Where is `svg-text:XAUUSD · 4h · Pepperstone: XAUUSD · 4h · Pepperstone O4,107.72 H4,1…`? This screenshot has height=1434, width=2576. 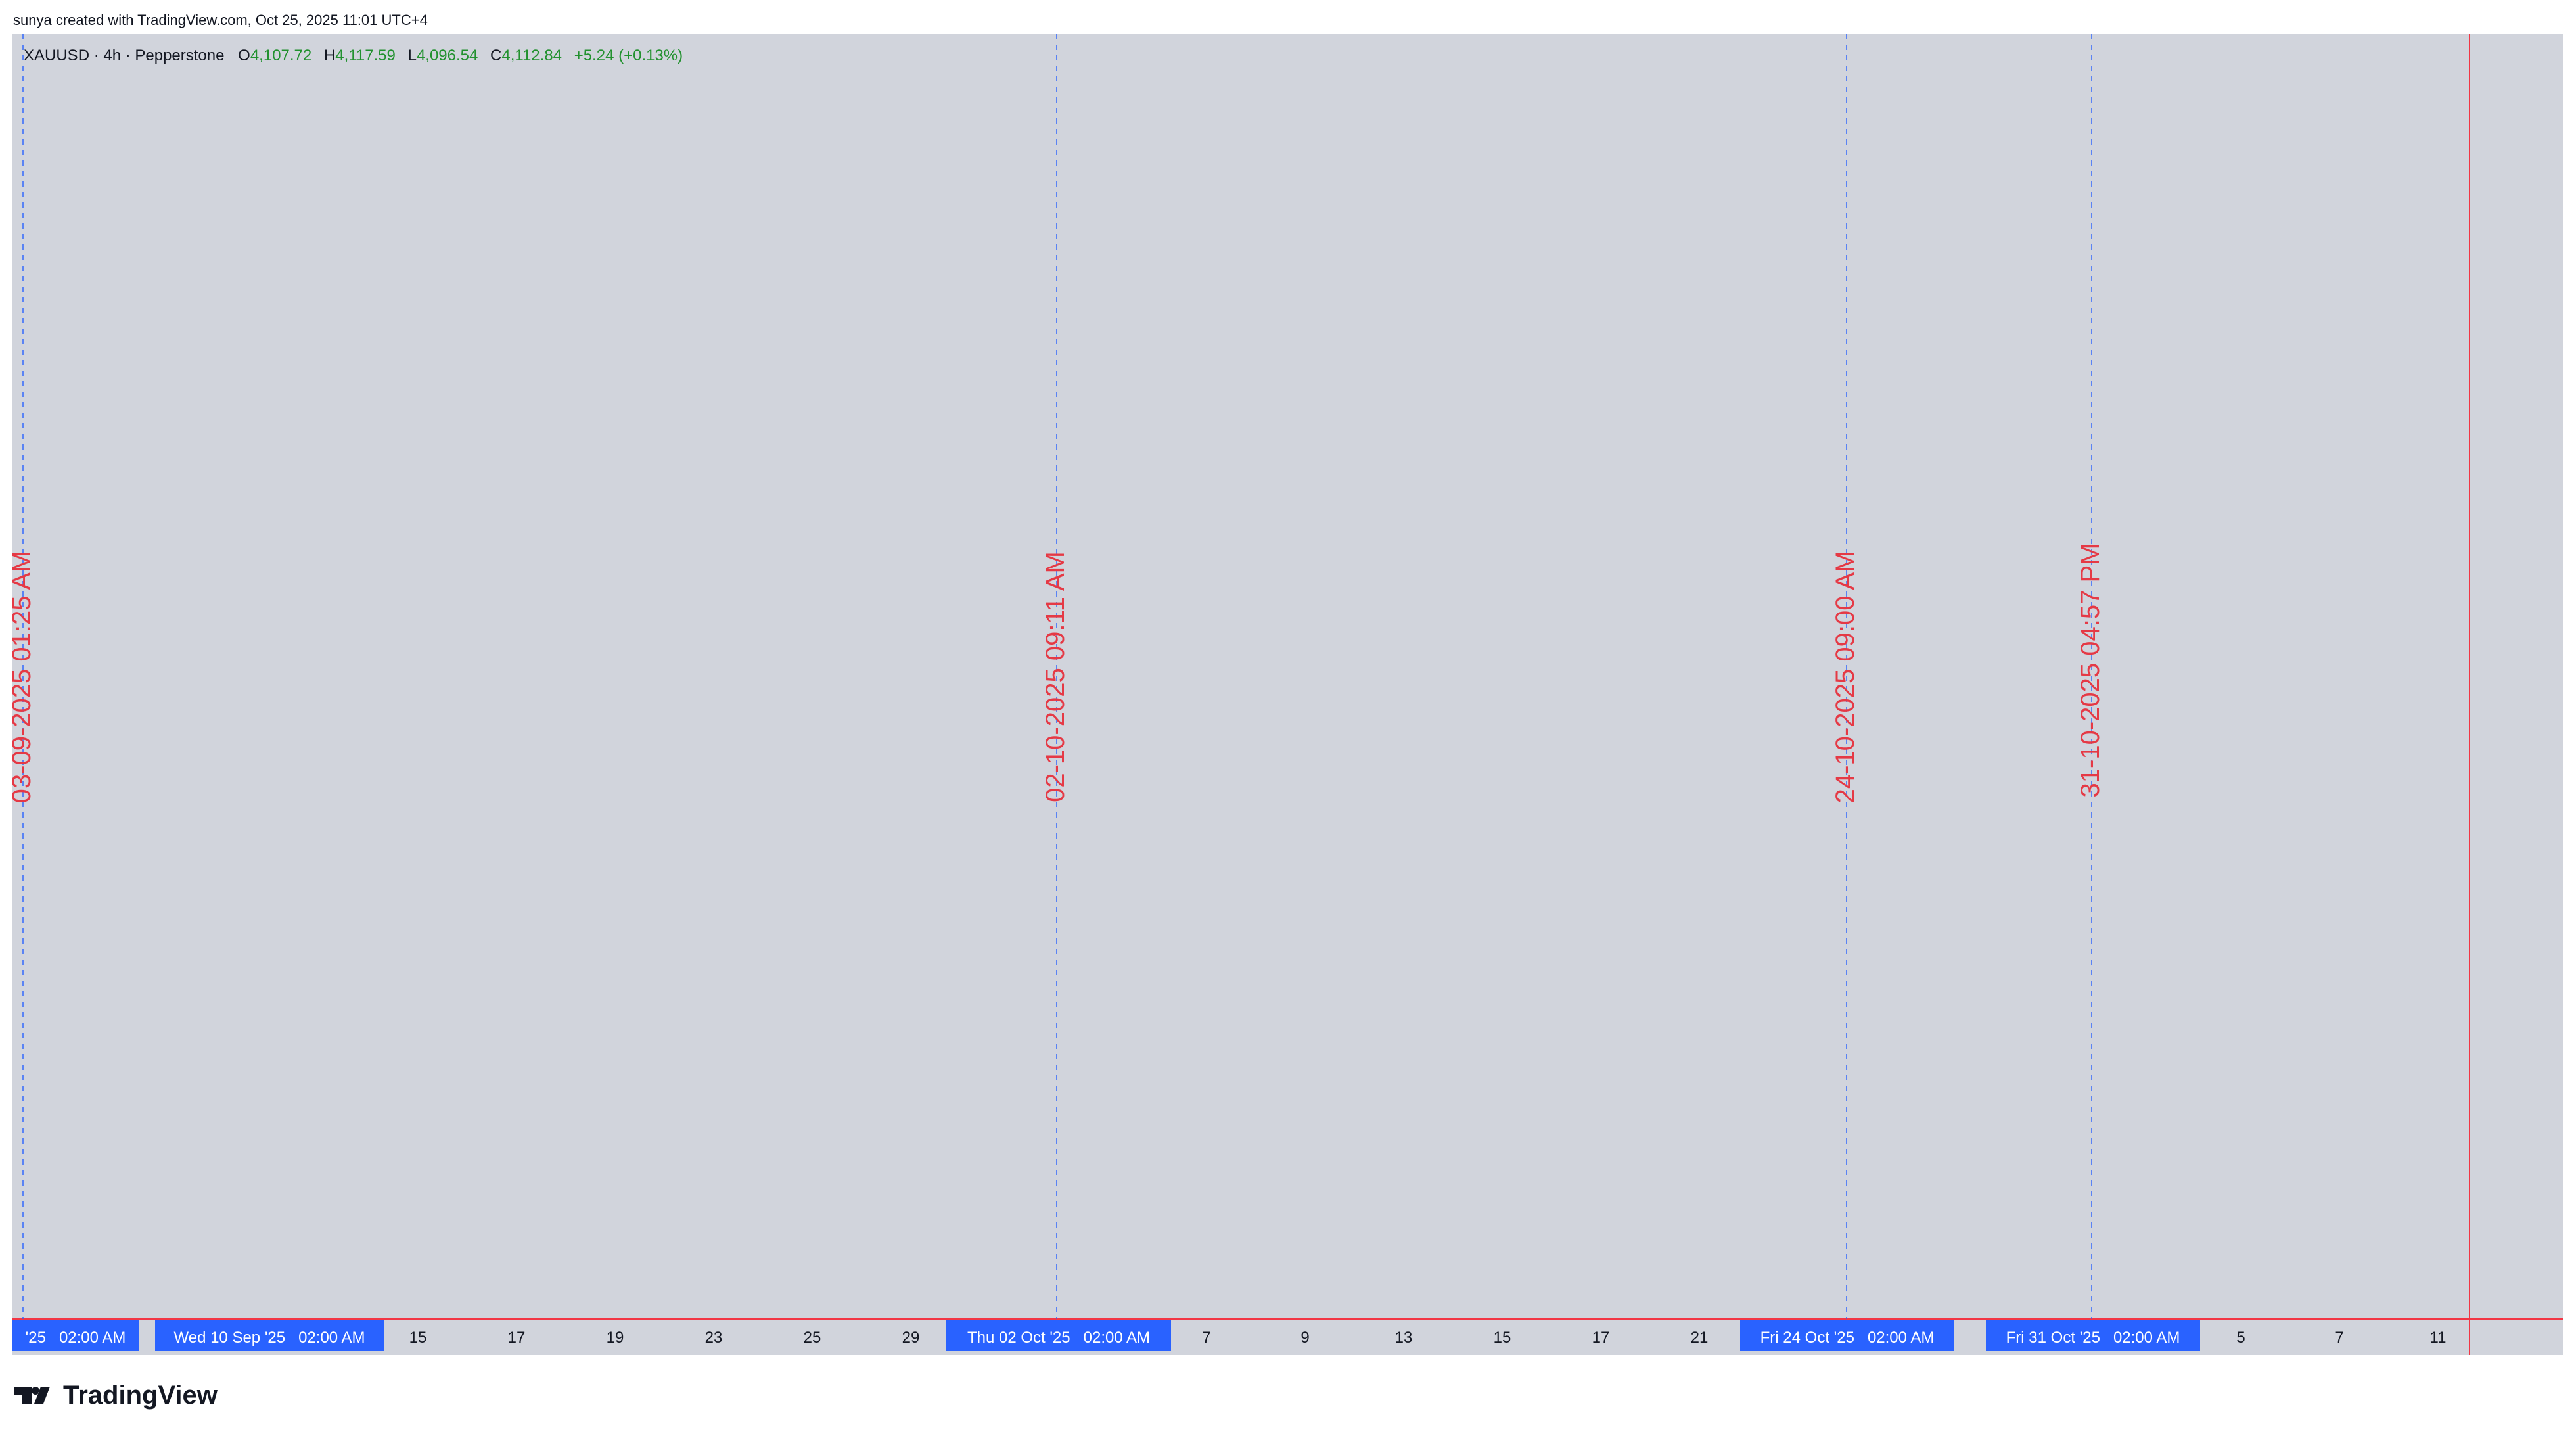 svg-text:XAUUSD · 4h · Pepperstone: XAUUSD · 4h · Pepperstone O4,107.72 H4,1… is located at coordinates (354, 55).